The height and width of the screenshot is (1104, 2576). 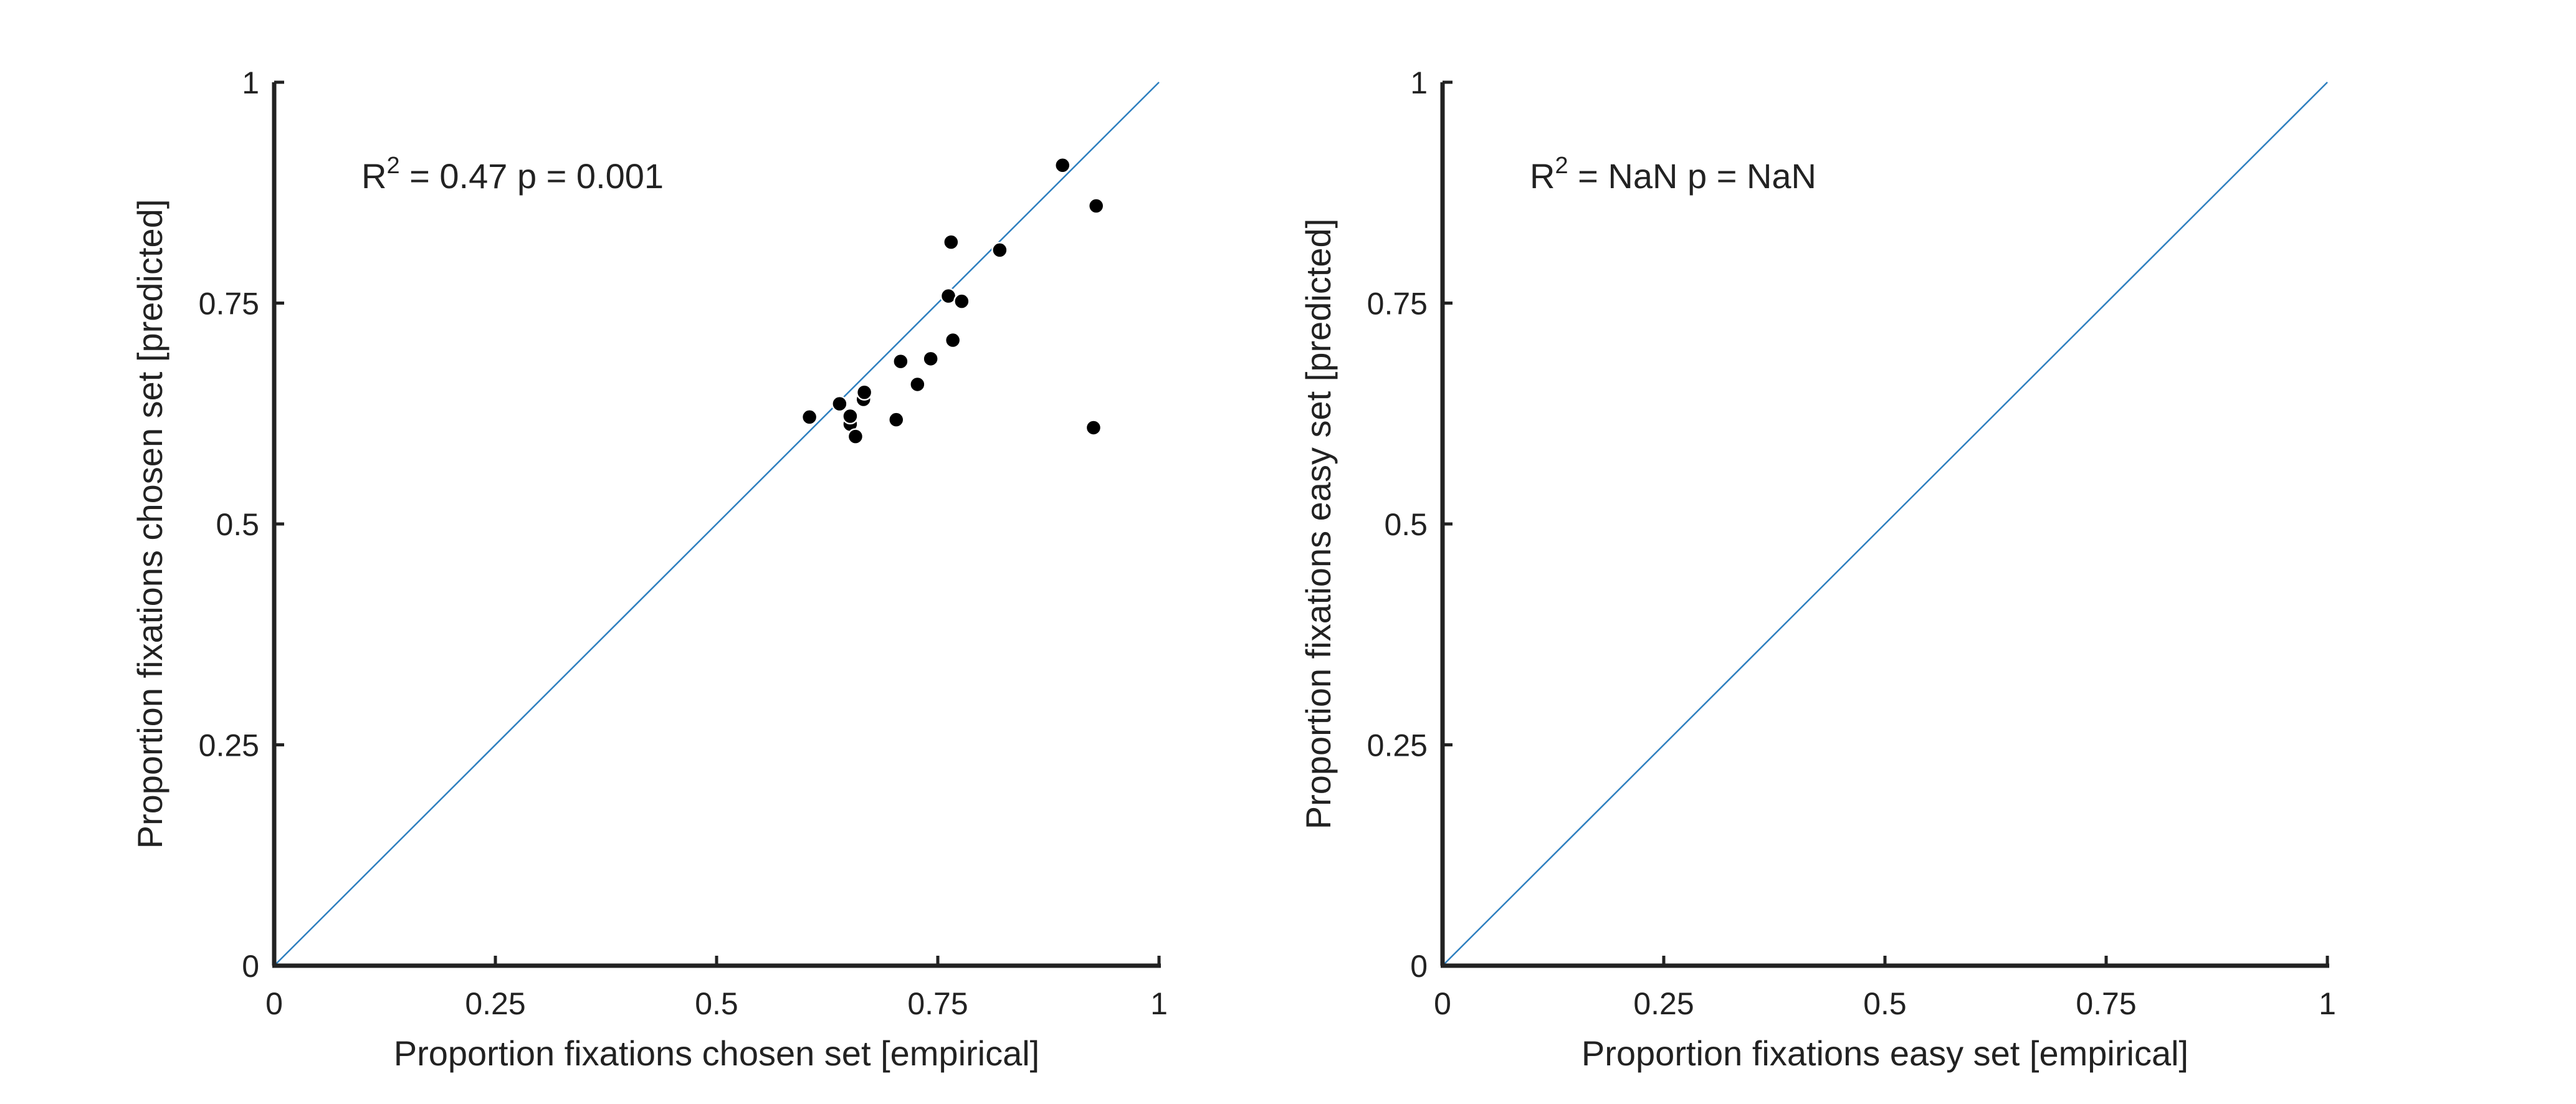 What do you see at coordinates (1692, 176) in the screenshot?
I see `stats-values: = NaN p = NaN` at bounding box center [1692, 176].